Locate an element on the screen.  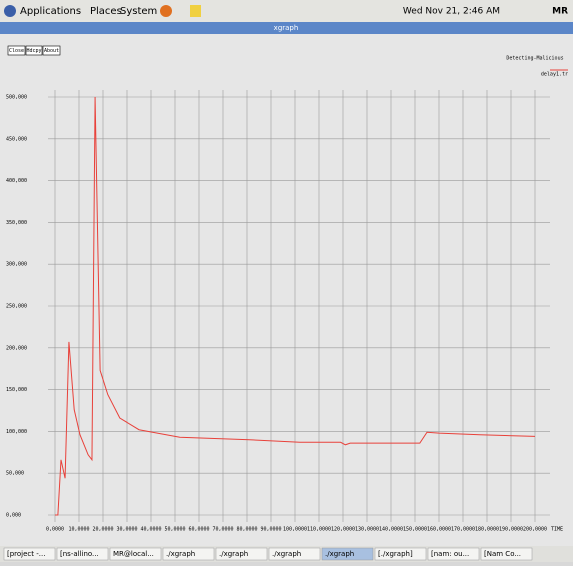
y-tick-label: 350,000 is located at coordinates (16, 223).